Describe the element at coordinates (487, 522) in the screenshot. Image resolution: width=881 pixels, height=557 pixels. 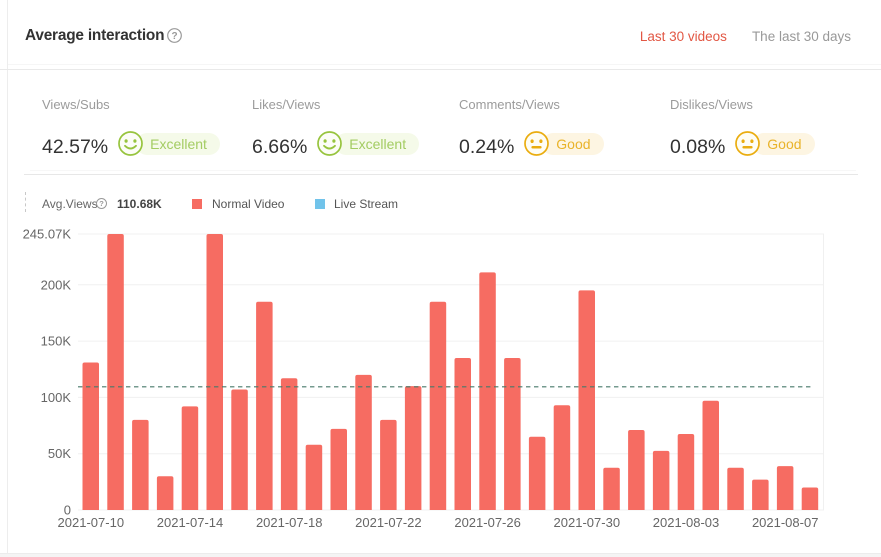
I see `svg-text: 2021-07-26` at that location.